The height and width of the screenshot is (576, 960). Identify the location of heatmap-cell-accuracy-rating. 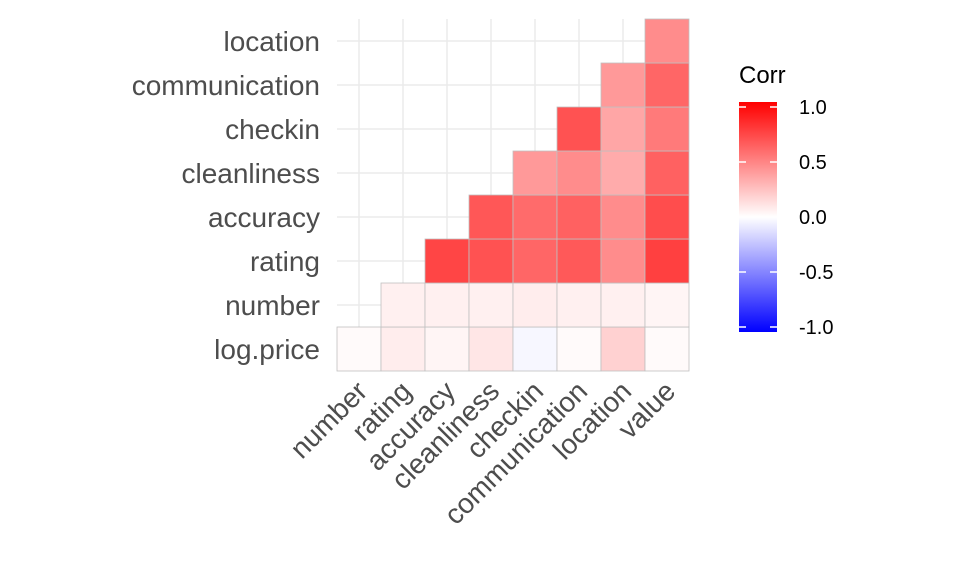
(447, 261).